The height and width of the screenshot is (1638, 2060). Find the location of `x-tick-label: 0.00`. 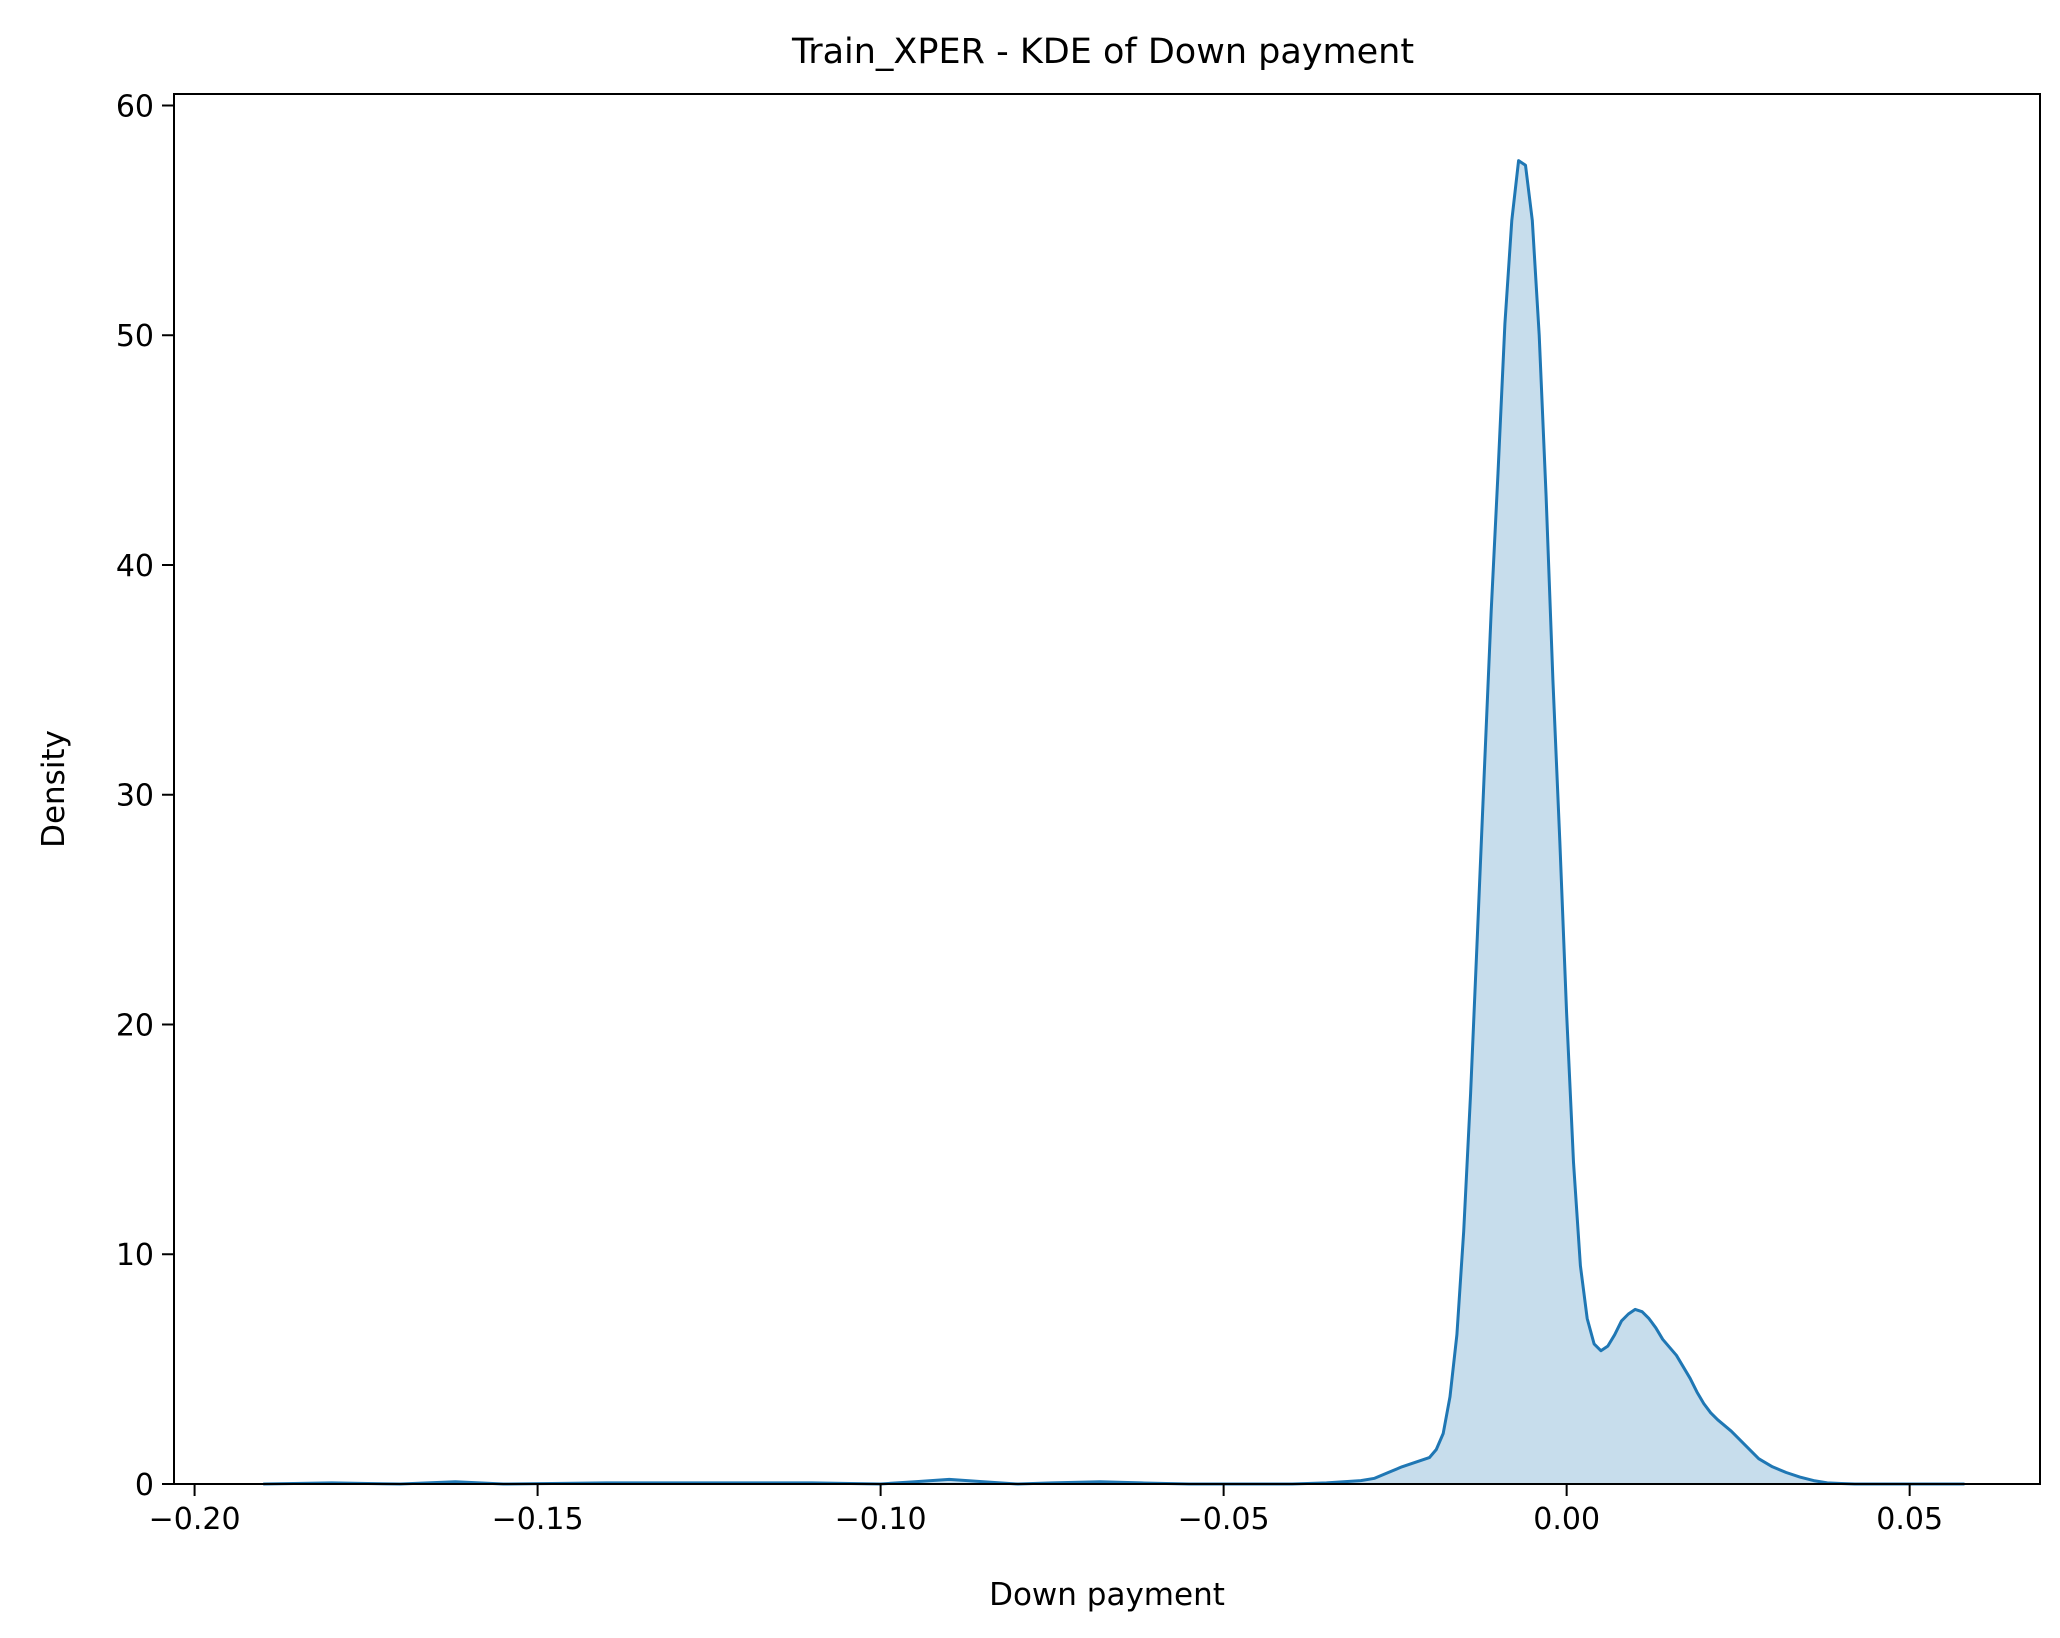

x-tick-label: 0.00 is located at coordinates (1566, 1519).